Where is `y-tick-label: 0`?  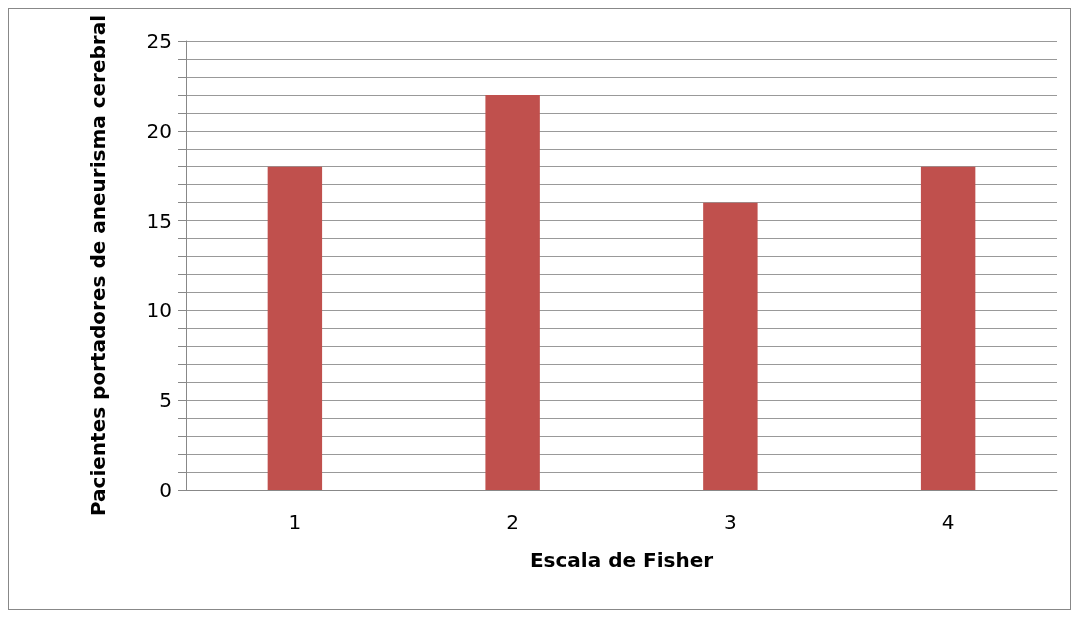
y-tick-label: 0 is located at coordinates (165, 490).